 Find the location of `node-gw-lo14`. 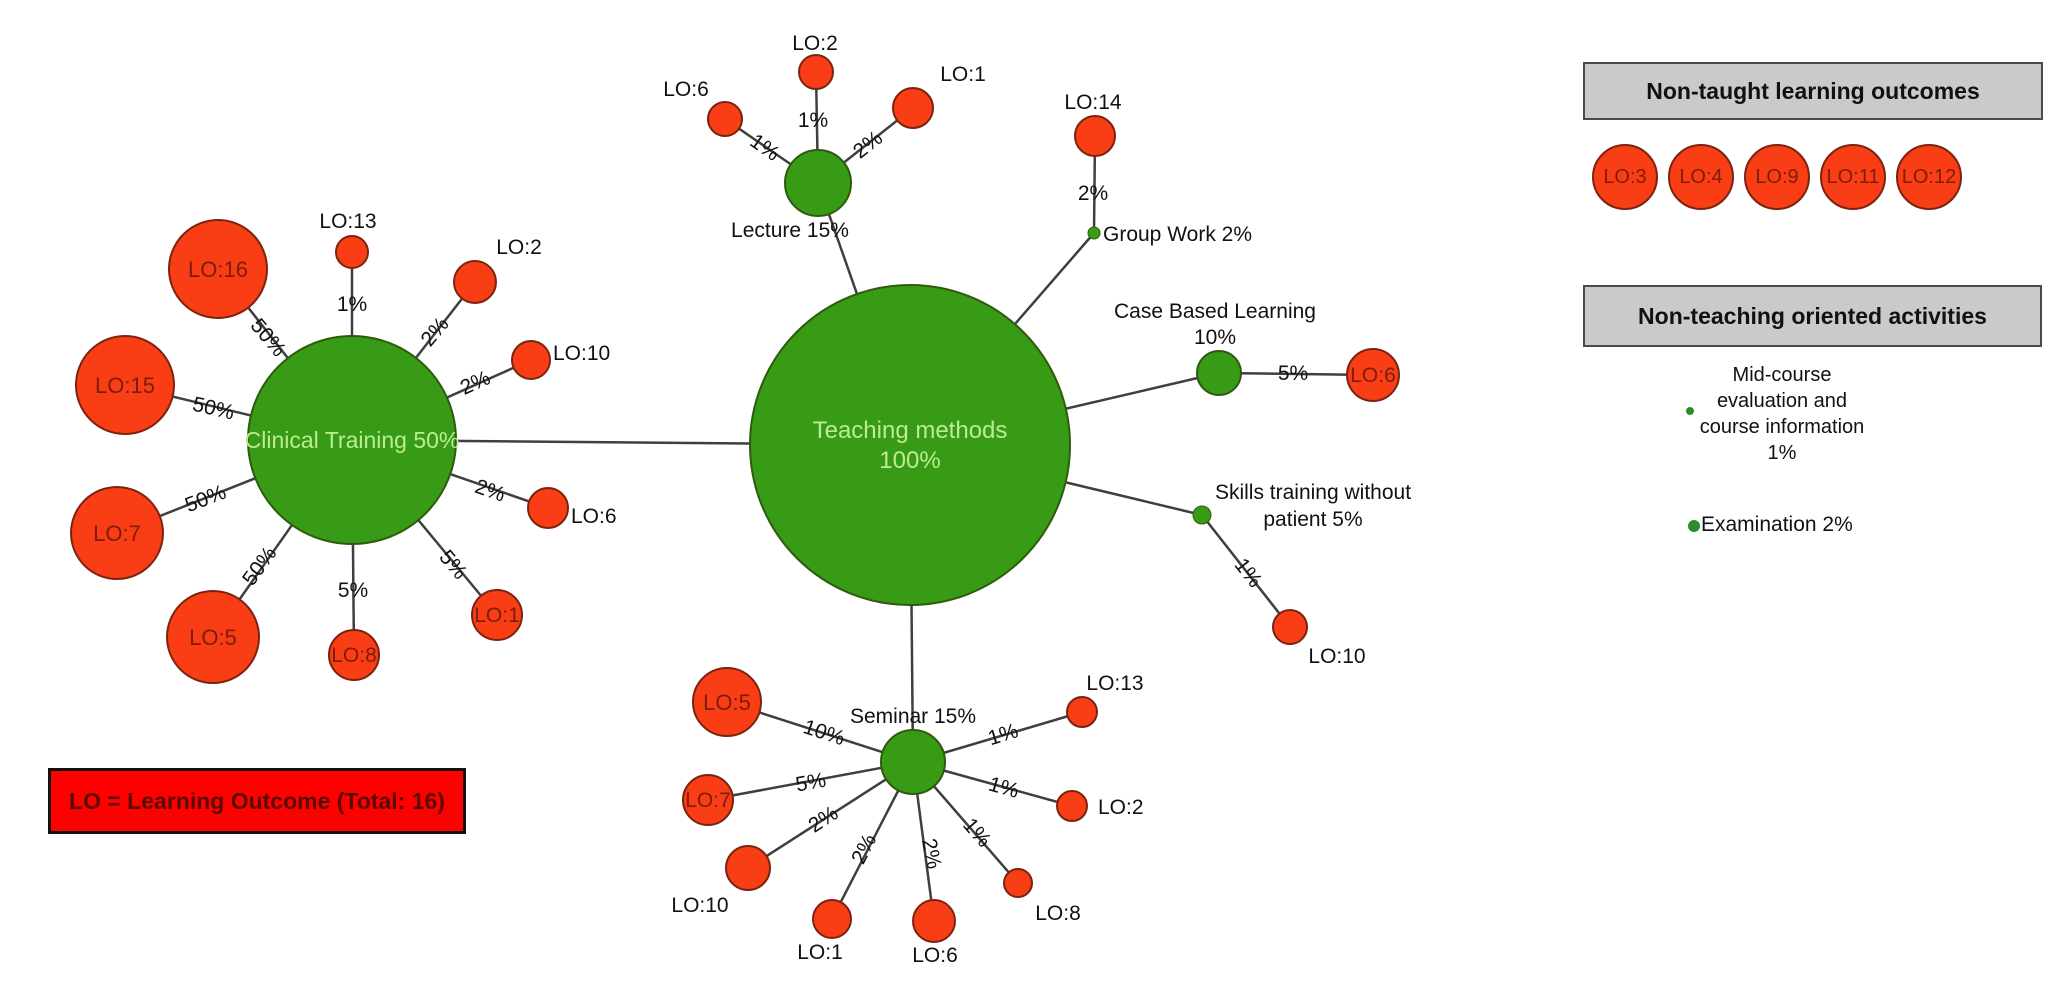

node-gw-lo14 is located at coordinates (1095, 136).